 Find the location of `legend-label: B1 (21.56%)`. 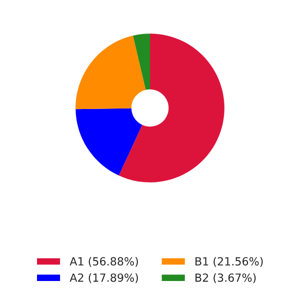

legend-label: B1 (21.56%) is located at coordinates (229, 261).